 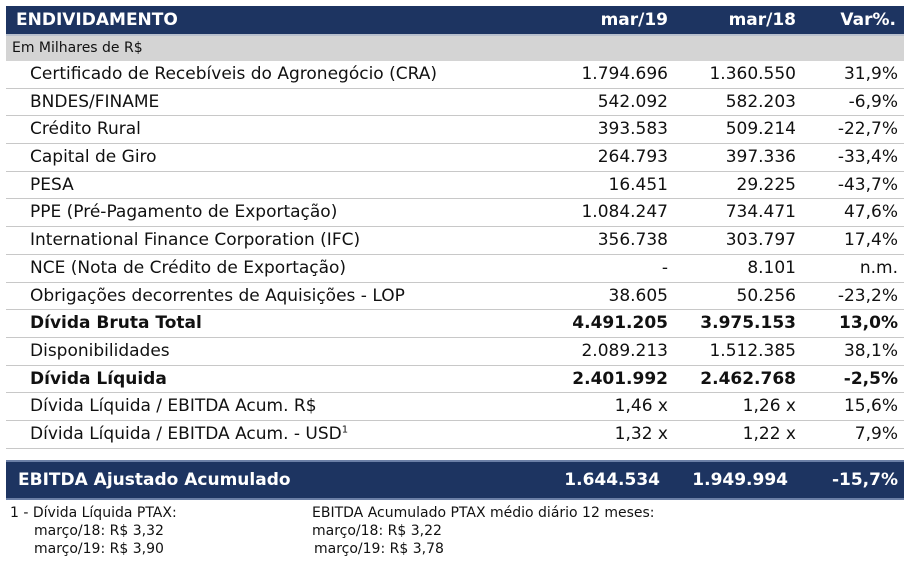 What do you see at coordinates (748, 378) in the screenshot?
I see `value-mar18: 2.462.768` at bounding box center [748, 378].